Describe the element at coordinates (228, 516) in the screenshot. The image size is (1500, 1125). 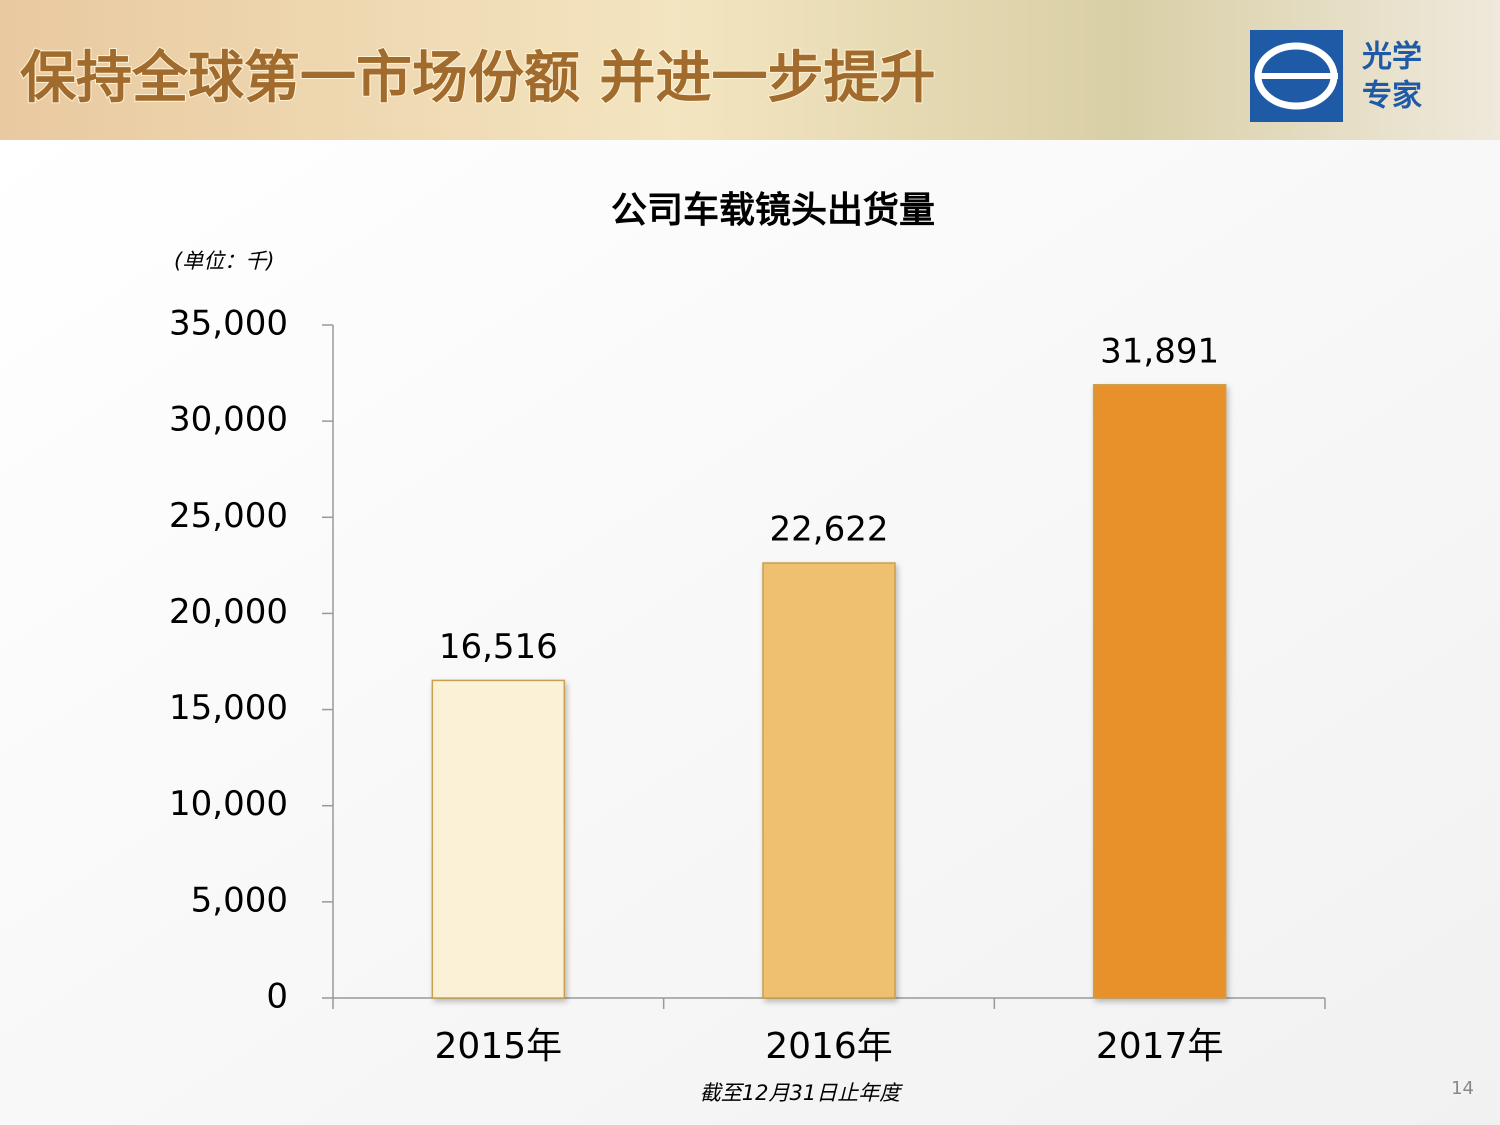
I see `y-tick-label: 25,000` at that location.